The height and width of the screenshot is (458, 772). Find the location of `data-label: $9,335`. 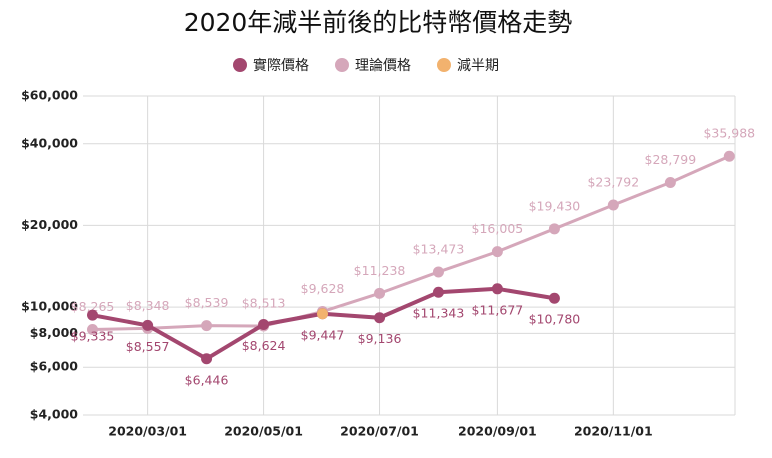

data-label: $9,335 is located at coordinates (93, 336).